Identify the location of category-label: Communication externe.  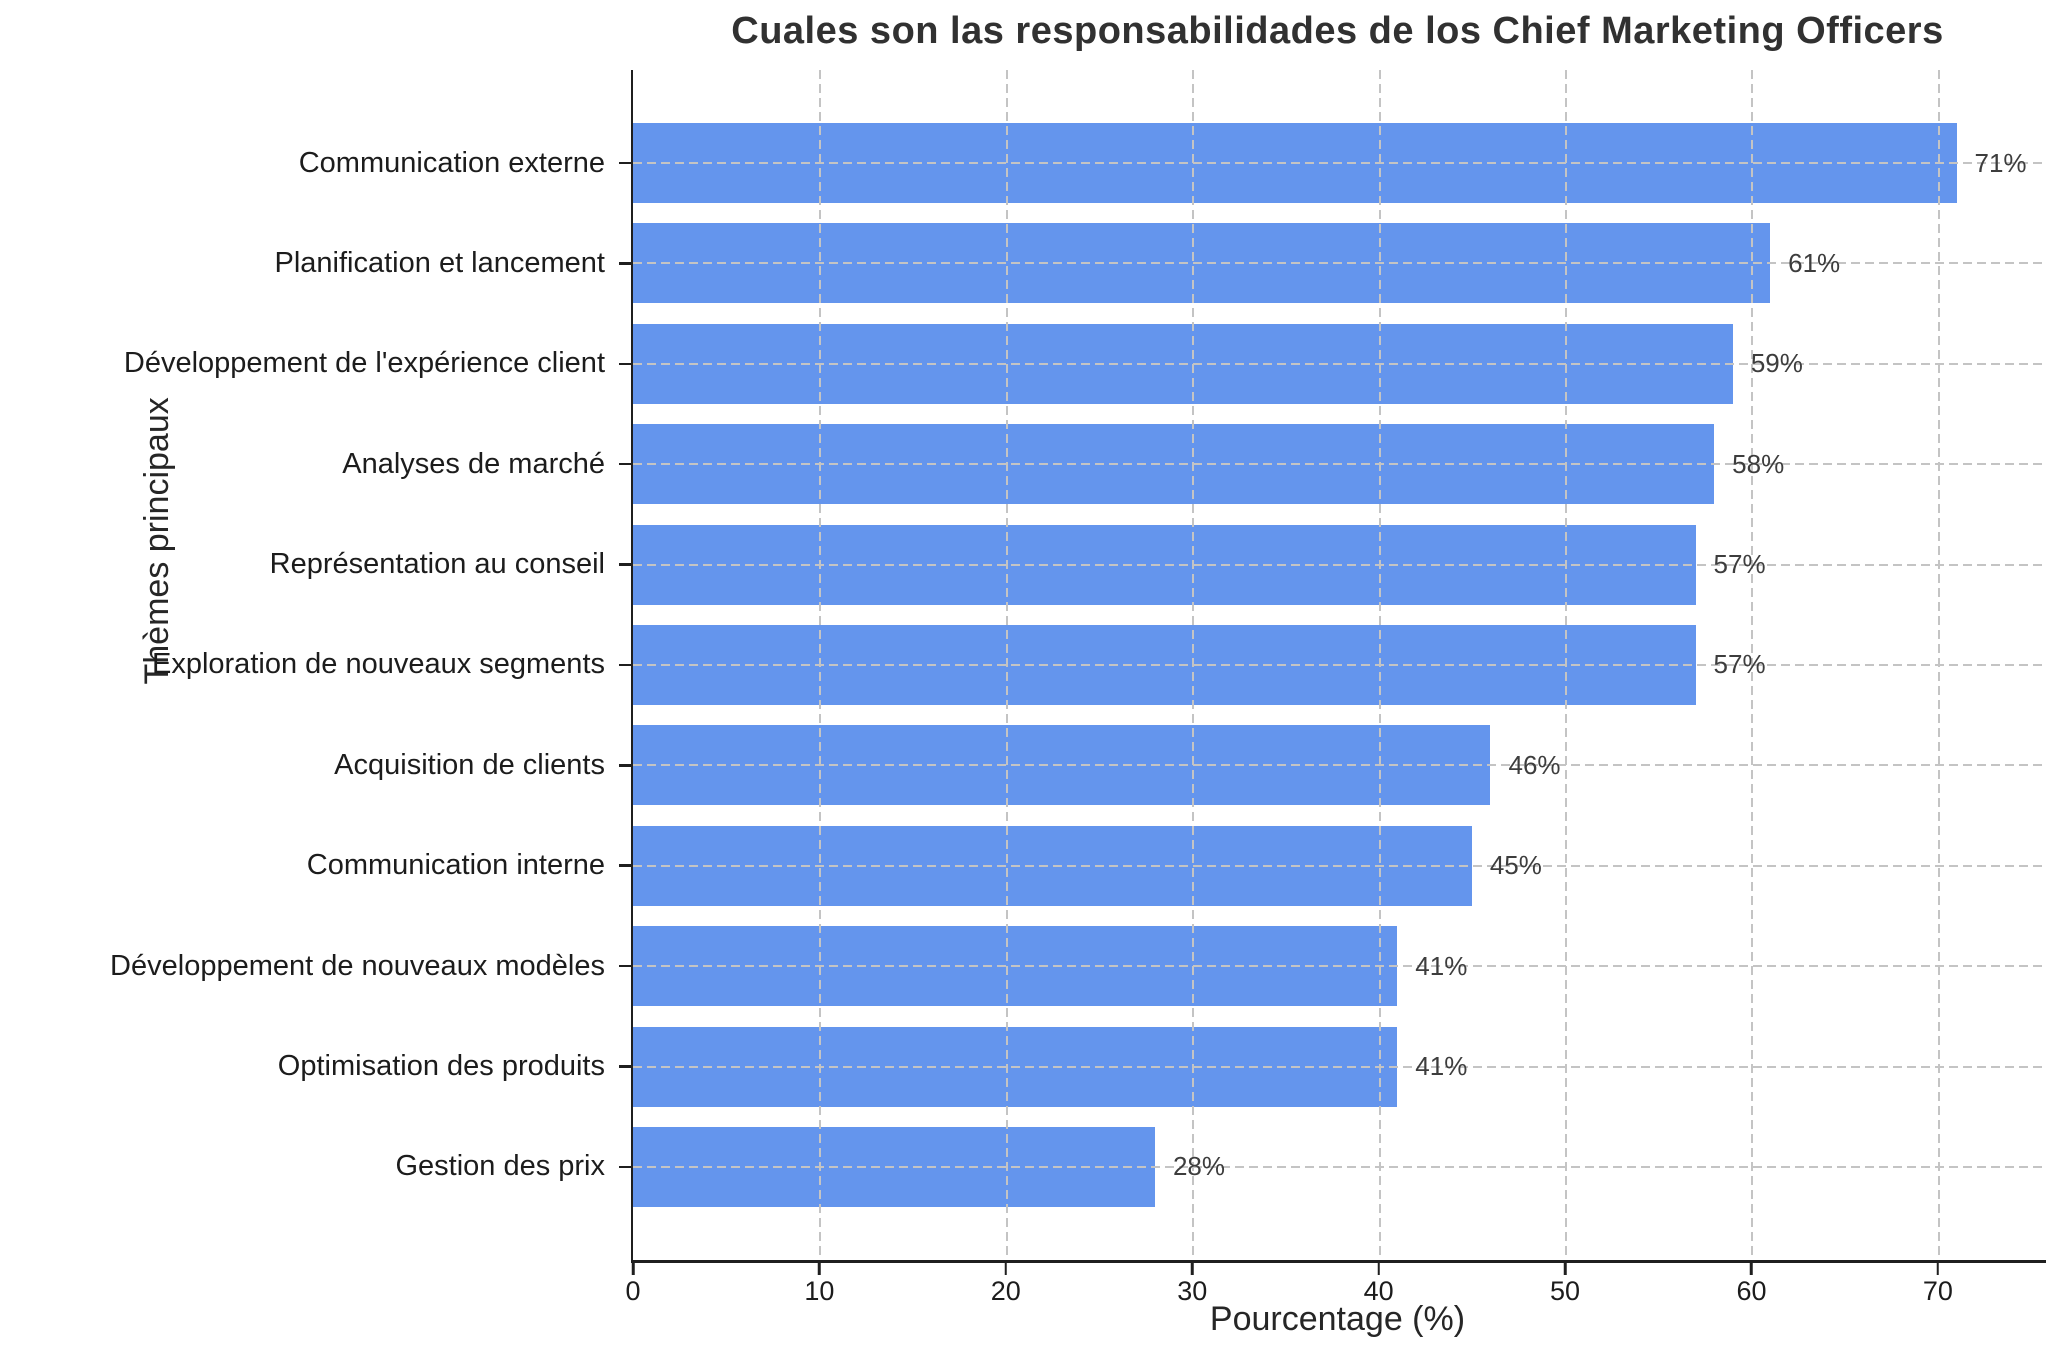
(451, 162).